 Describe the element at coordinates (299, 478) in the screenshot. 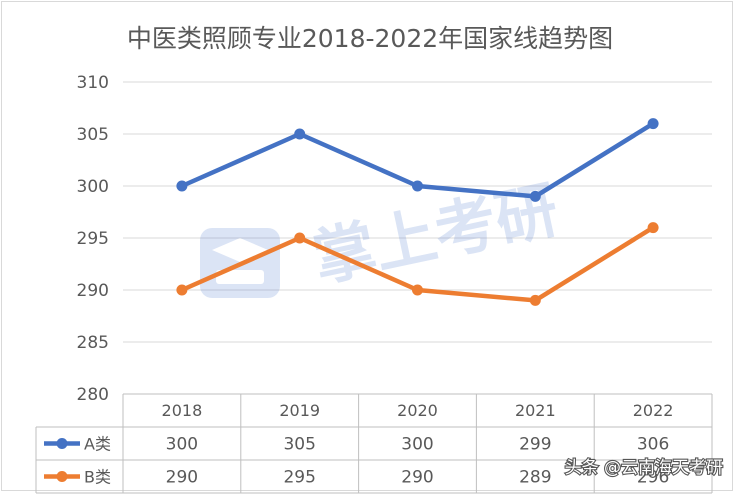

I see `table-cell: 295` at that location.